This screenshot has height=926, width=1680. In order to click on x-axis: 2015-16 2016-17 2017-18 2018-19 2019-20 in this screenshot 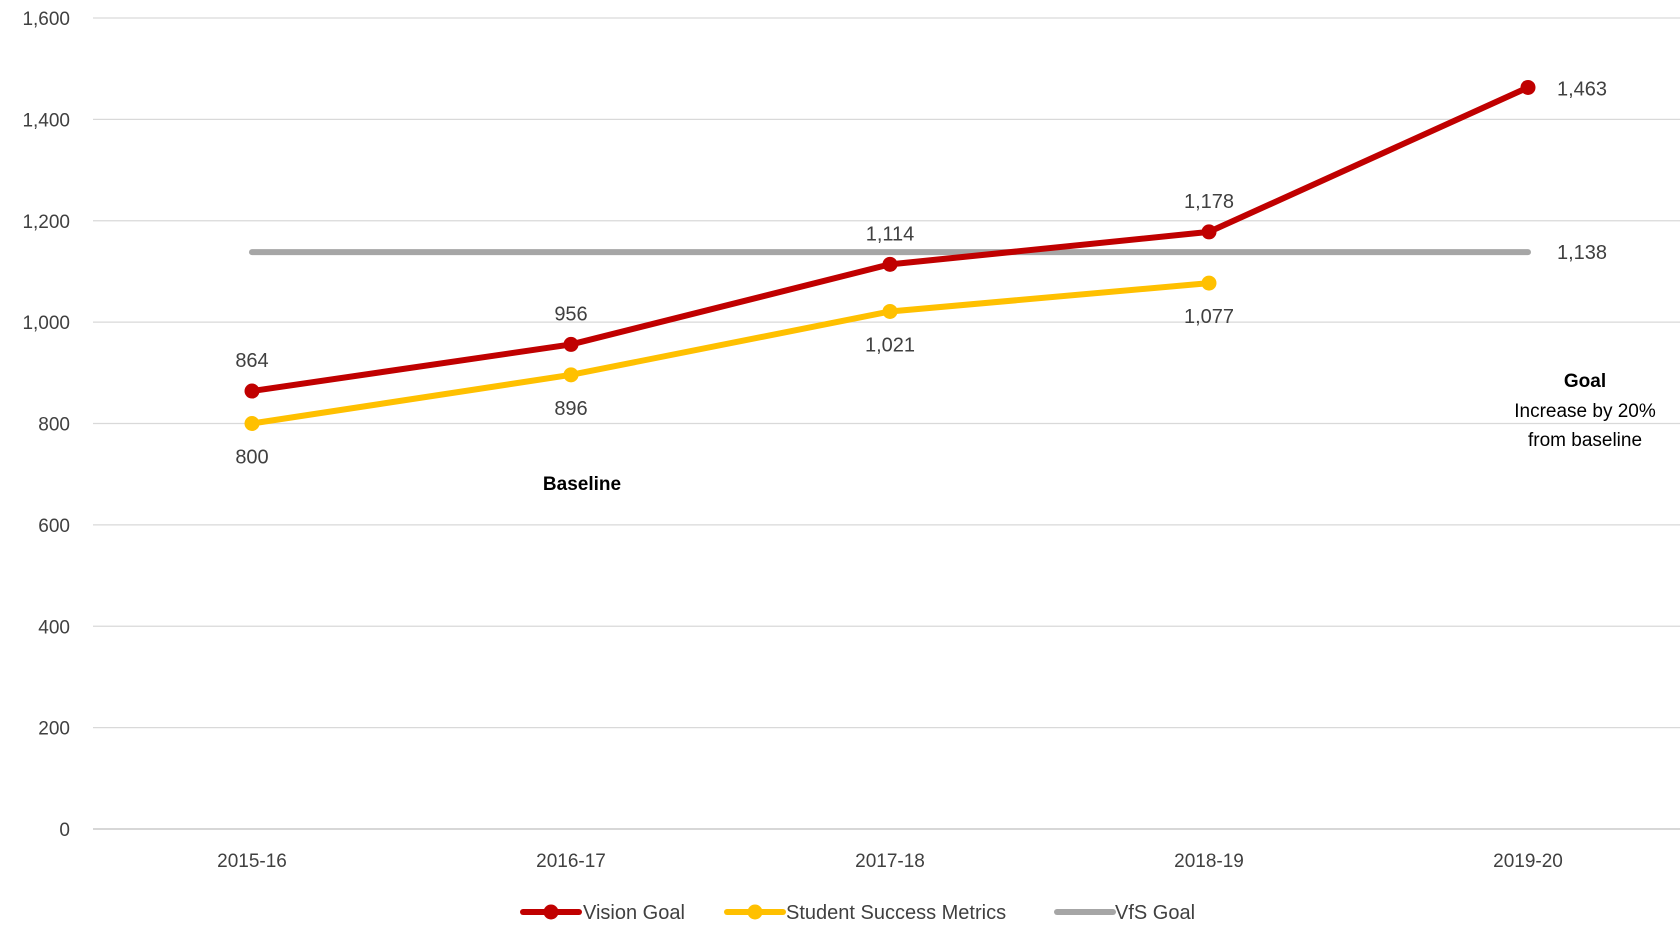, I will do `click(890, 861)`.